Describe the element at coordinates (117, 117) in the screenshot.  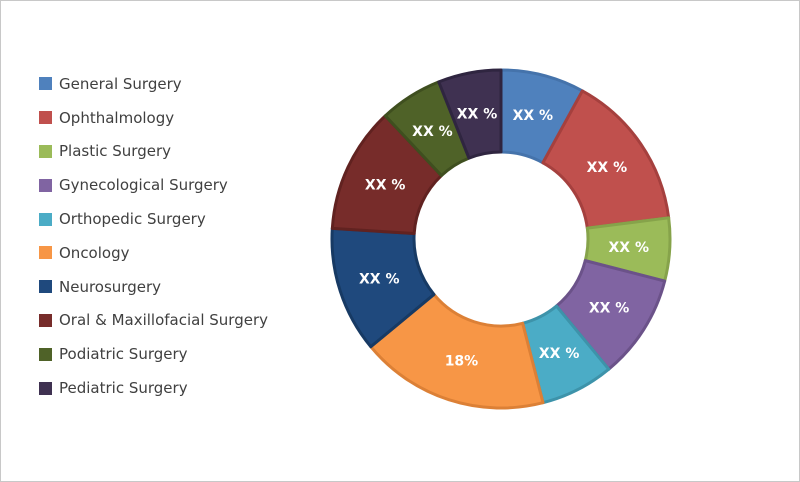
I see `legend-label: Ophthalmology` at that location.